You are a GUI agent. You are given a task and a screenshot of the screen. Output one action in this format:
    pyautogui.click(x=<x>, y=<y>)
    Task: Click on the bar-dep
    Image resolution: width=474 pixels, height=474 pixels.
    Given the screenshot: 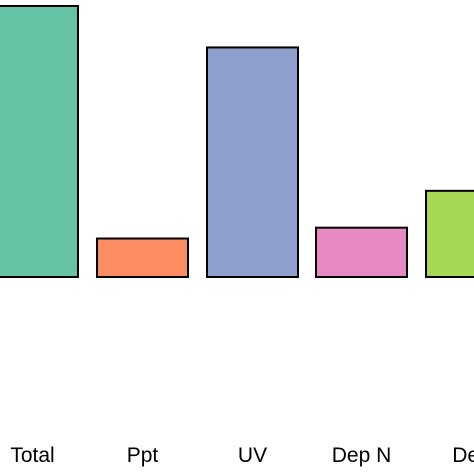 What is the action you would take?
    pyautogui.click(x=449, y=234)
    